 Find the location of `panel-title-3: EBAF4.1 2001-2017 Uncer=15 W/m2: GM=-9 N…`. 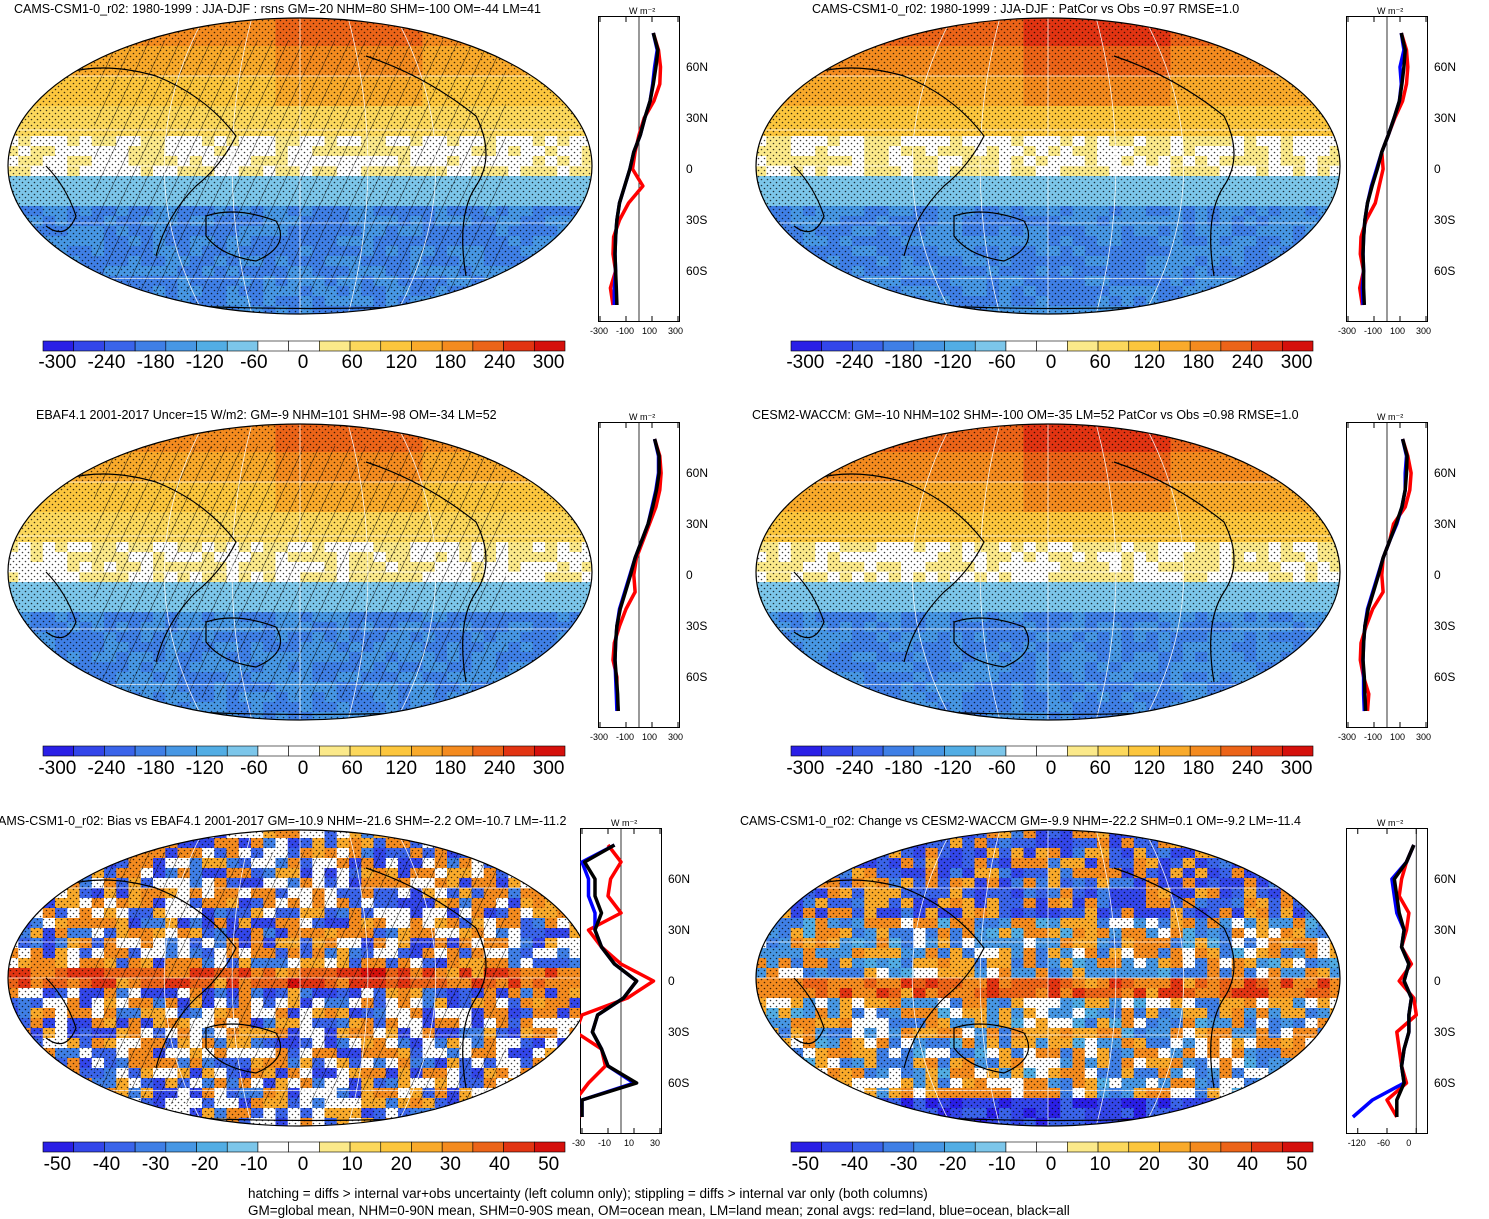

panel-title-3: EBAF4.1 2001-2017 Uncer=15 W/m2: GM=-9 N… is located at coordinates (266, 415).